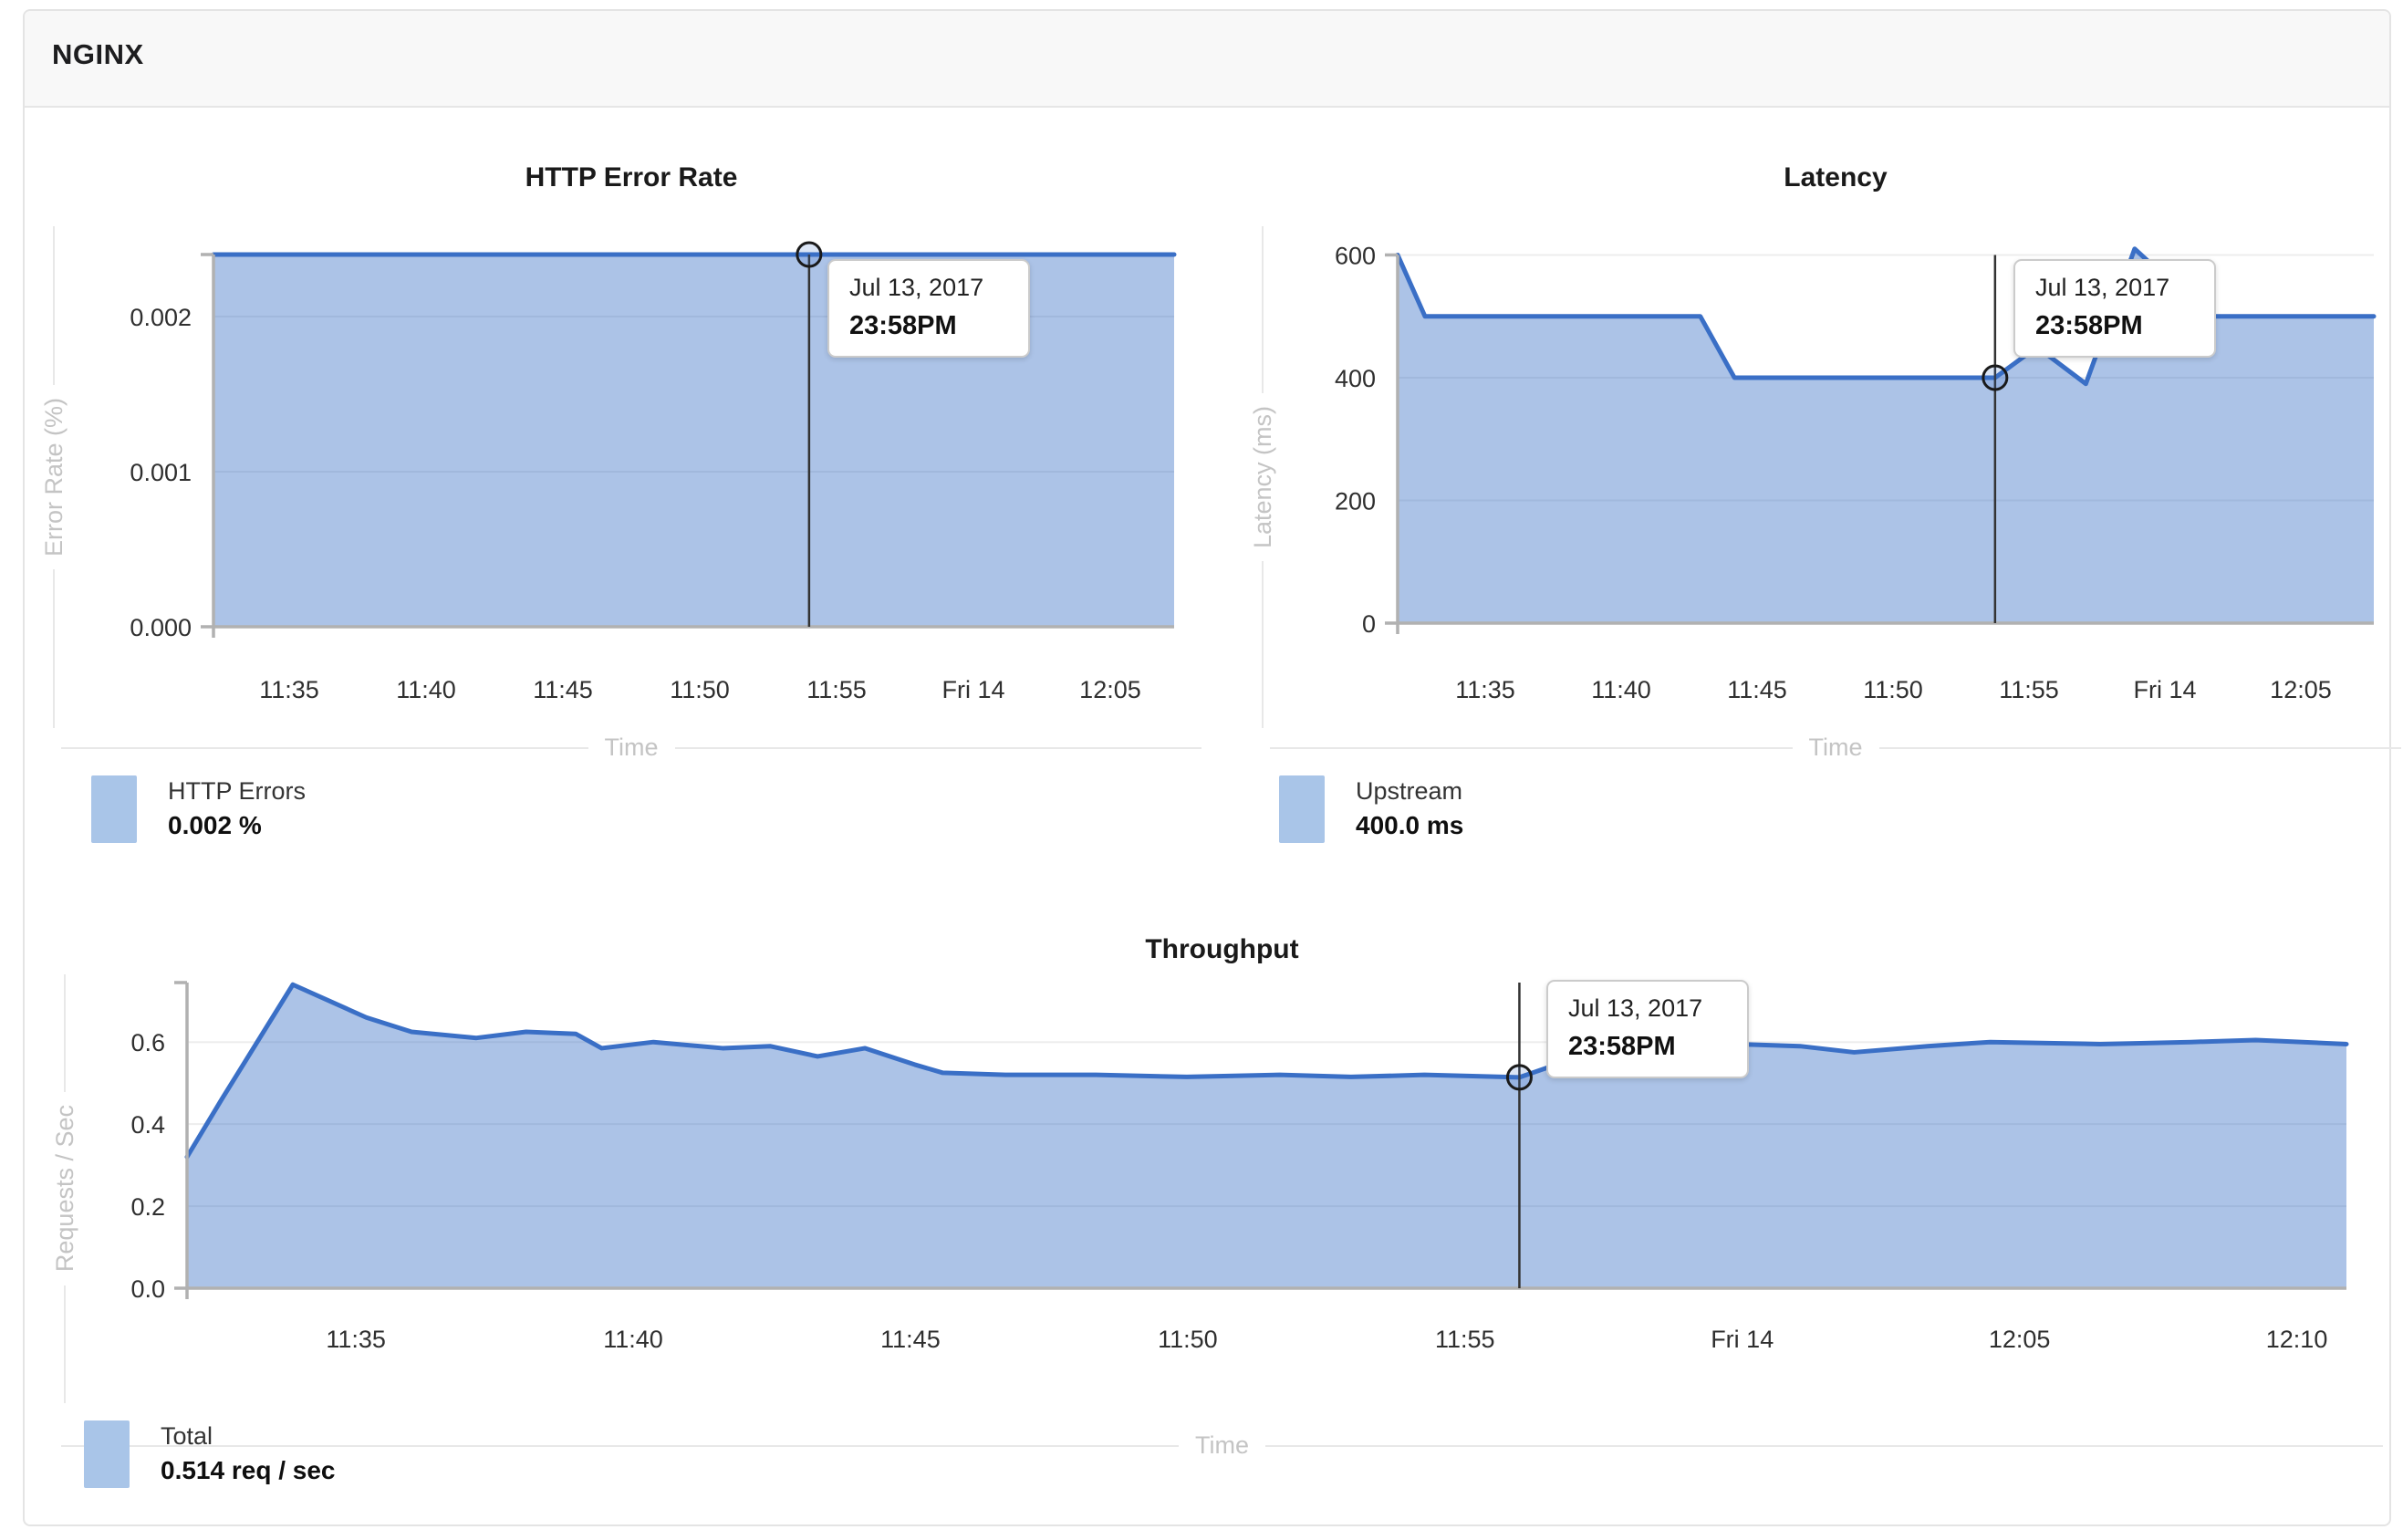 Image resolution: width=2403 pixels, height=1540 pixels. What do you see at coordinates (1207, 59) in the screenshot?
I see `panel-header: NGINX` at bounding box center [1207, 59].